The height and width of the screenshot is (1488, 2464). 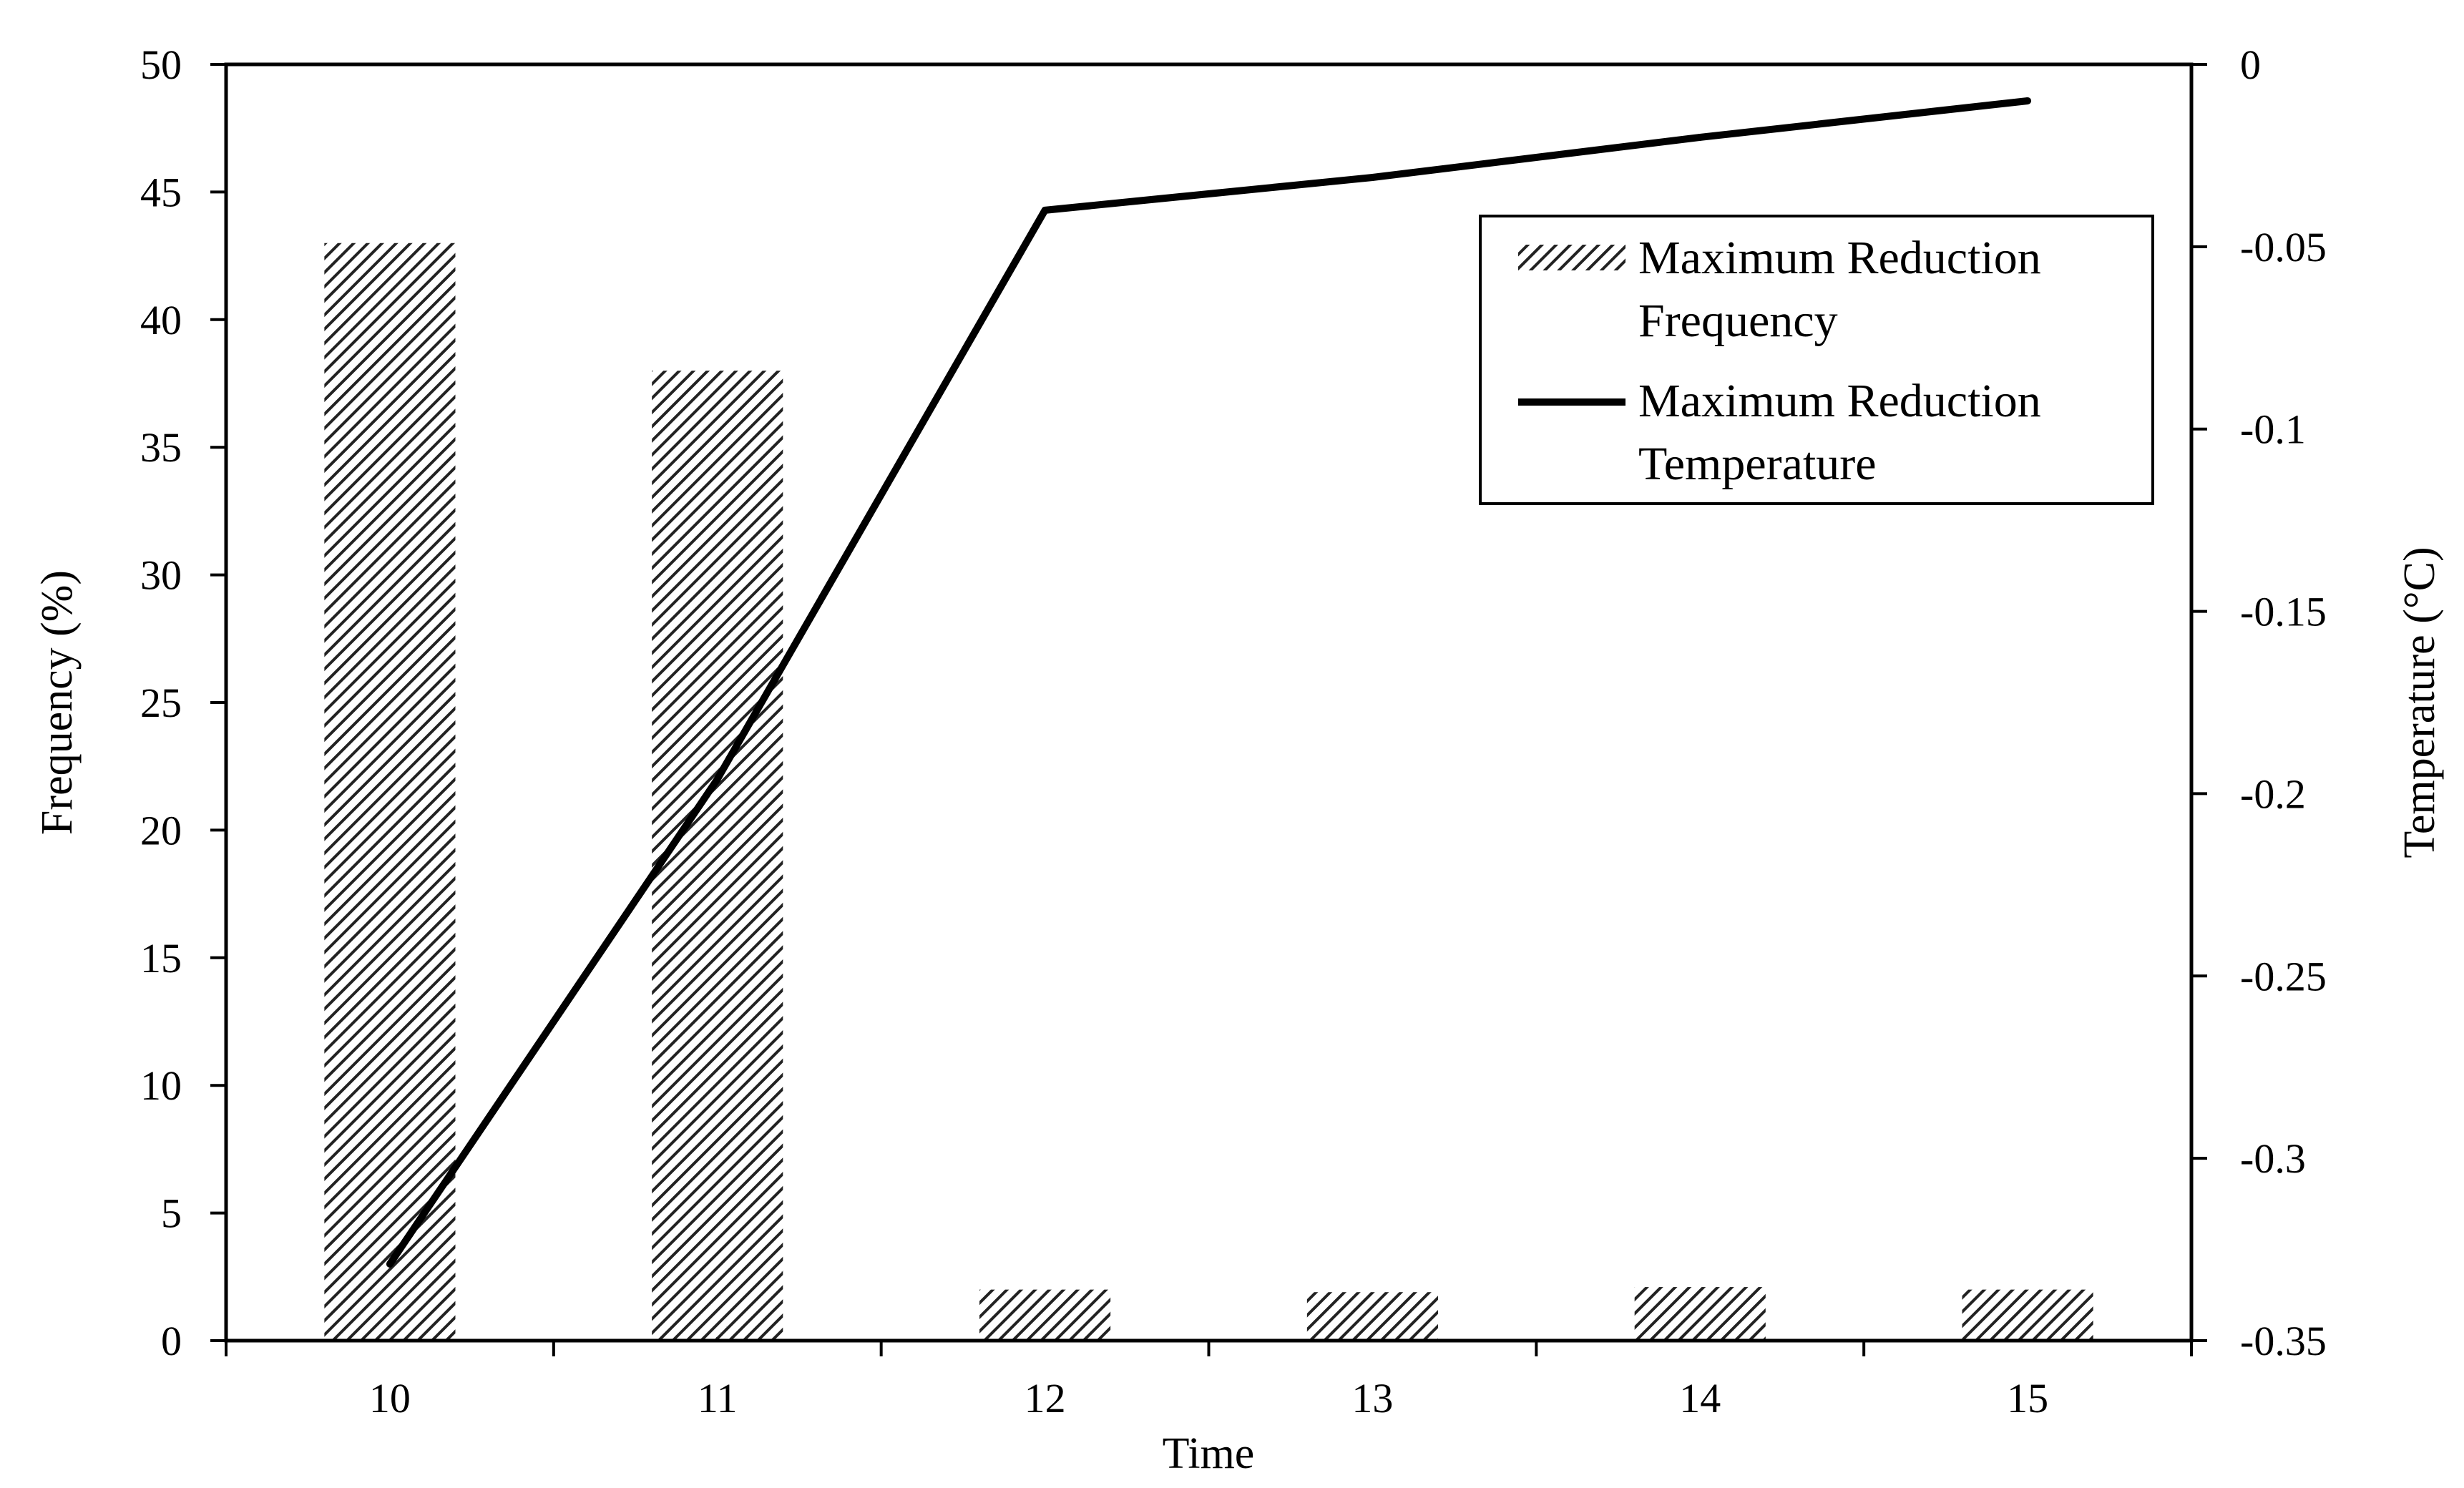 I want to click on x-tick-label: 13, so click(x=1372, y=1398).